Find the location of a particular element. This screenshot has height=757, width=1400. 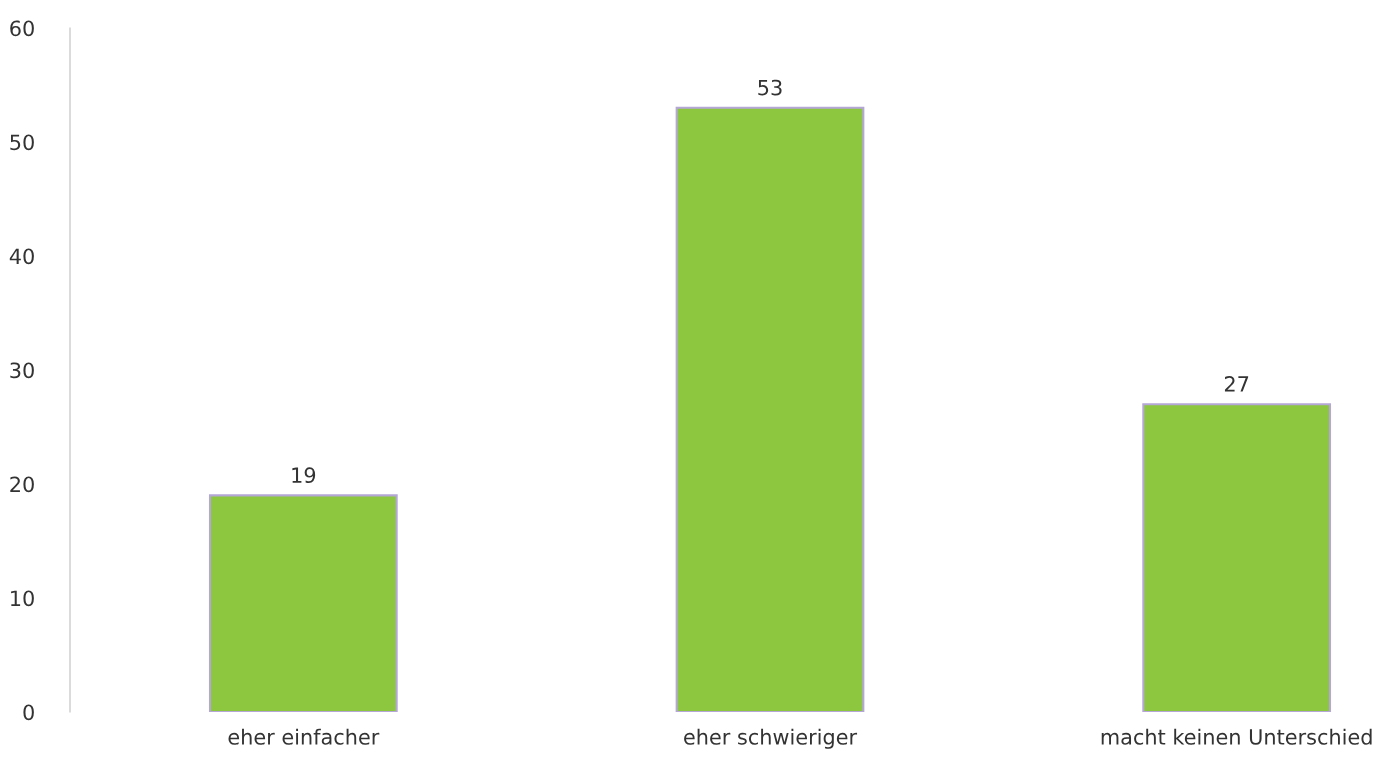

x-tick-label: eher einfacher is located at coordinates (304, 736).